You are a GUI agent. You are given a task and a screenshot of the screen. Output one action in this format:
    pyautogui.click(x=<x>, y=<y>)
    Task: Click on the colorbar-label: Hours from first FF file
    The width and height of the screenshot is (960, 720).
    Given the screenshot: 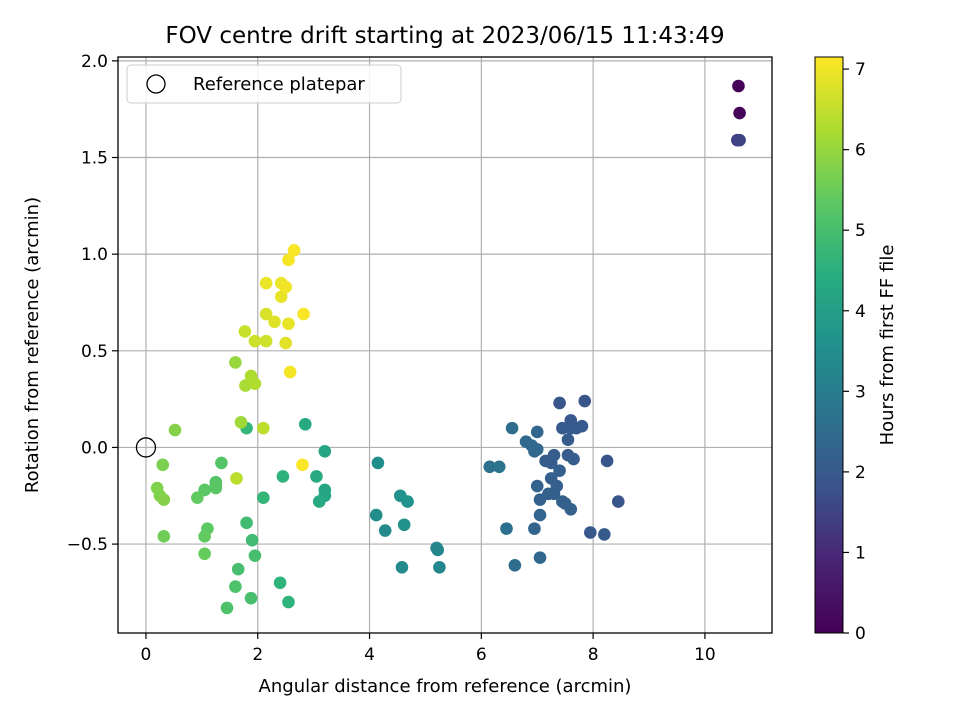 What is the action you would take?
    pyautogui.click(x=887, y=345)
    